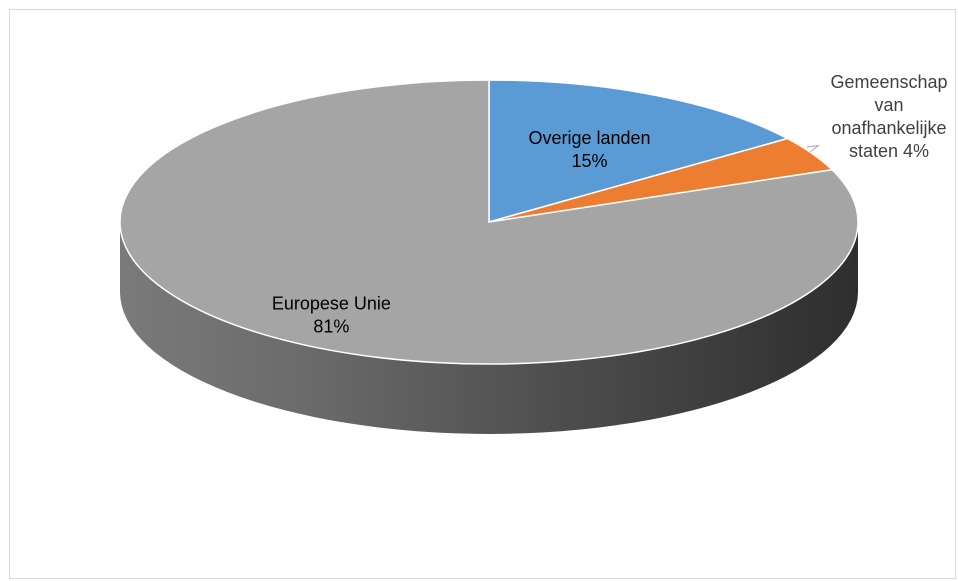 The height and width of the screenshot is (581, 958). I want to click on data-label-gemeenschap-van-onafhankelijke-staten-line-3: onafhankelijke, so click(888, 128).